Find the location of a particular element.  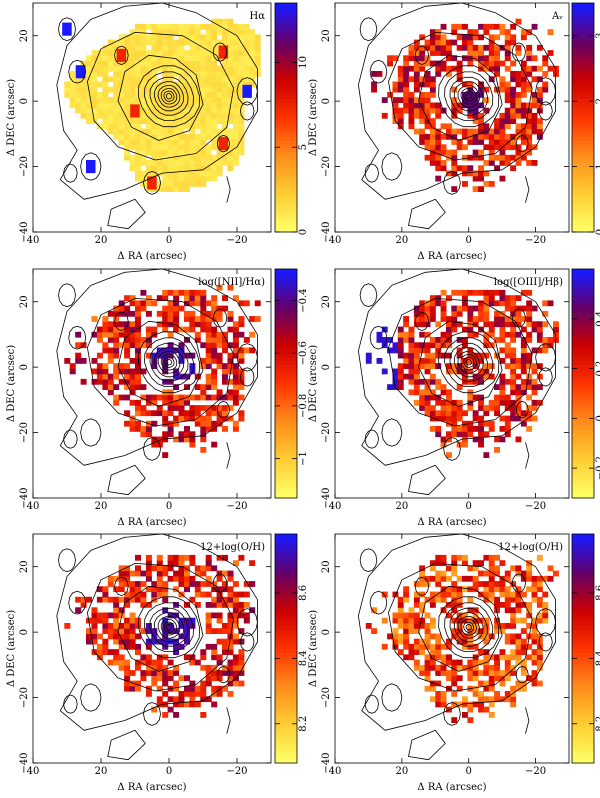

x-tick-label: 0 is located at coordinates (169, 506).